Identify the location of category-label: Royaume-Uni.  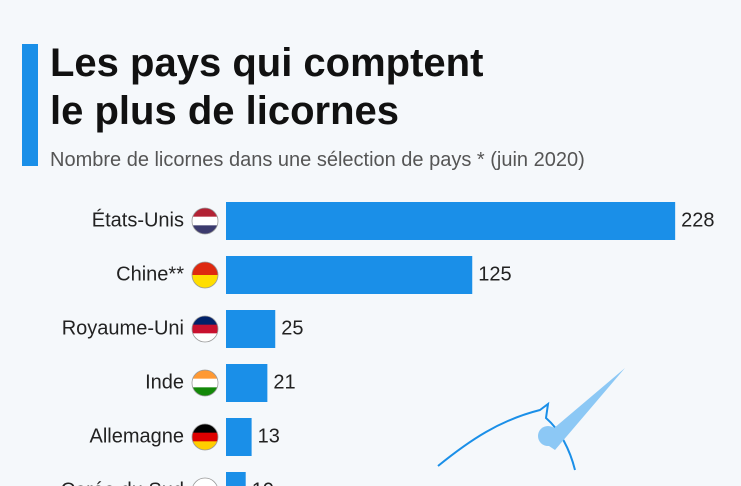
(123, 328).